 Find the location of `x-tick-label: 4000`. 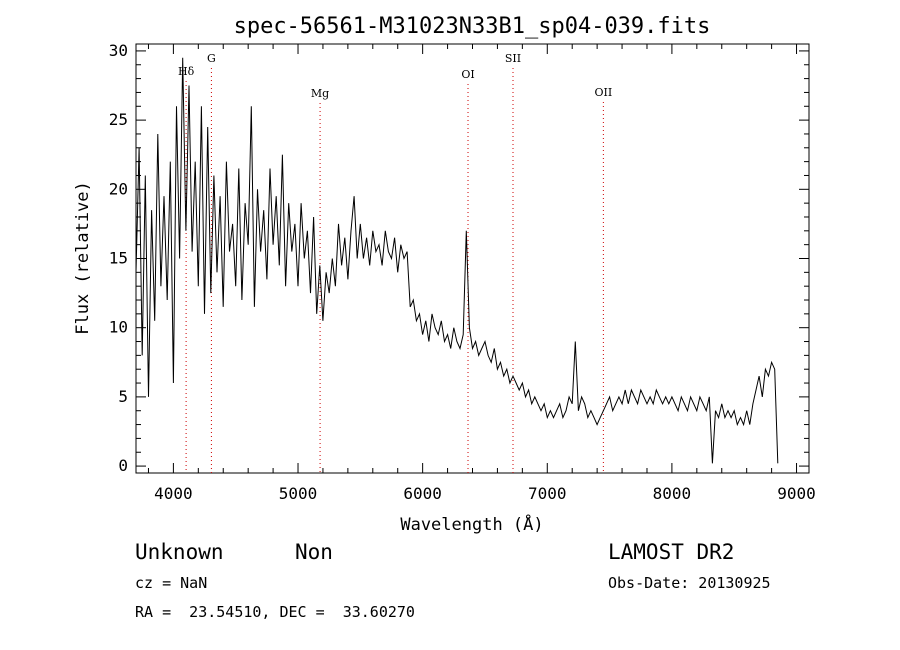

x-tick-label: 4000 is located at coordinates (173, 493).